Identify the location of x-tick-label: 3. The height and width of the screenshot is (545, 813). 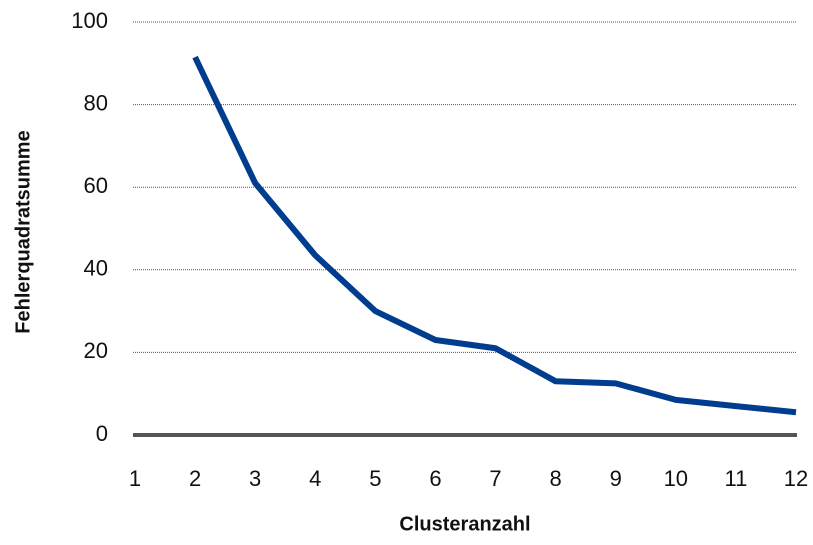
(255, 478).